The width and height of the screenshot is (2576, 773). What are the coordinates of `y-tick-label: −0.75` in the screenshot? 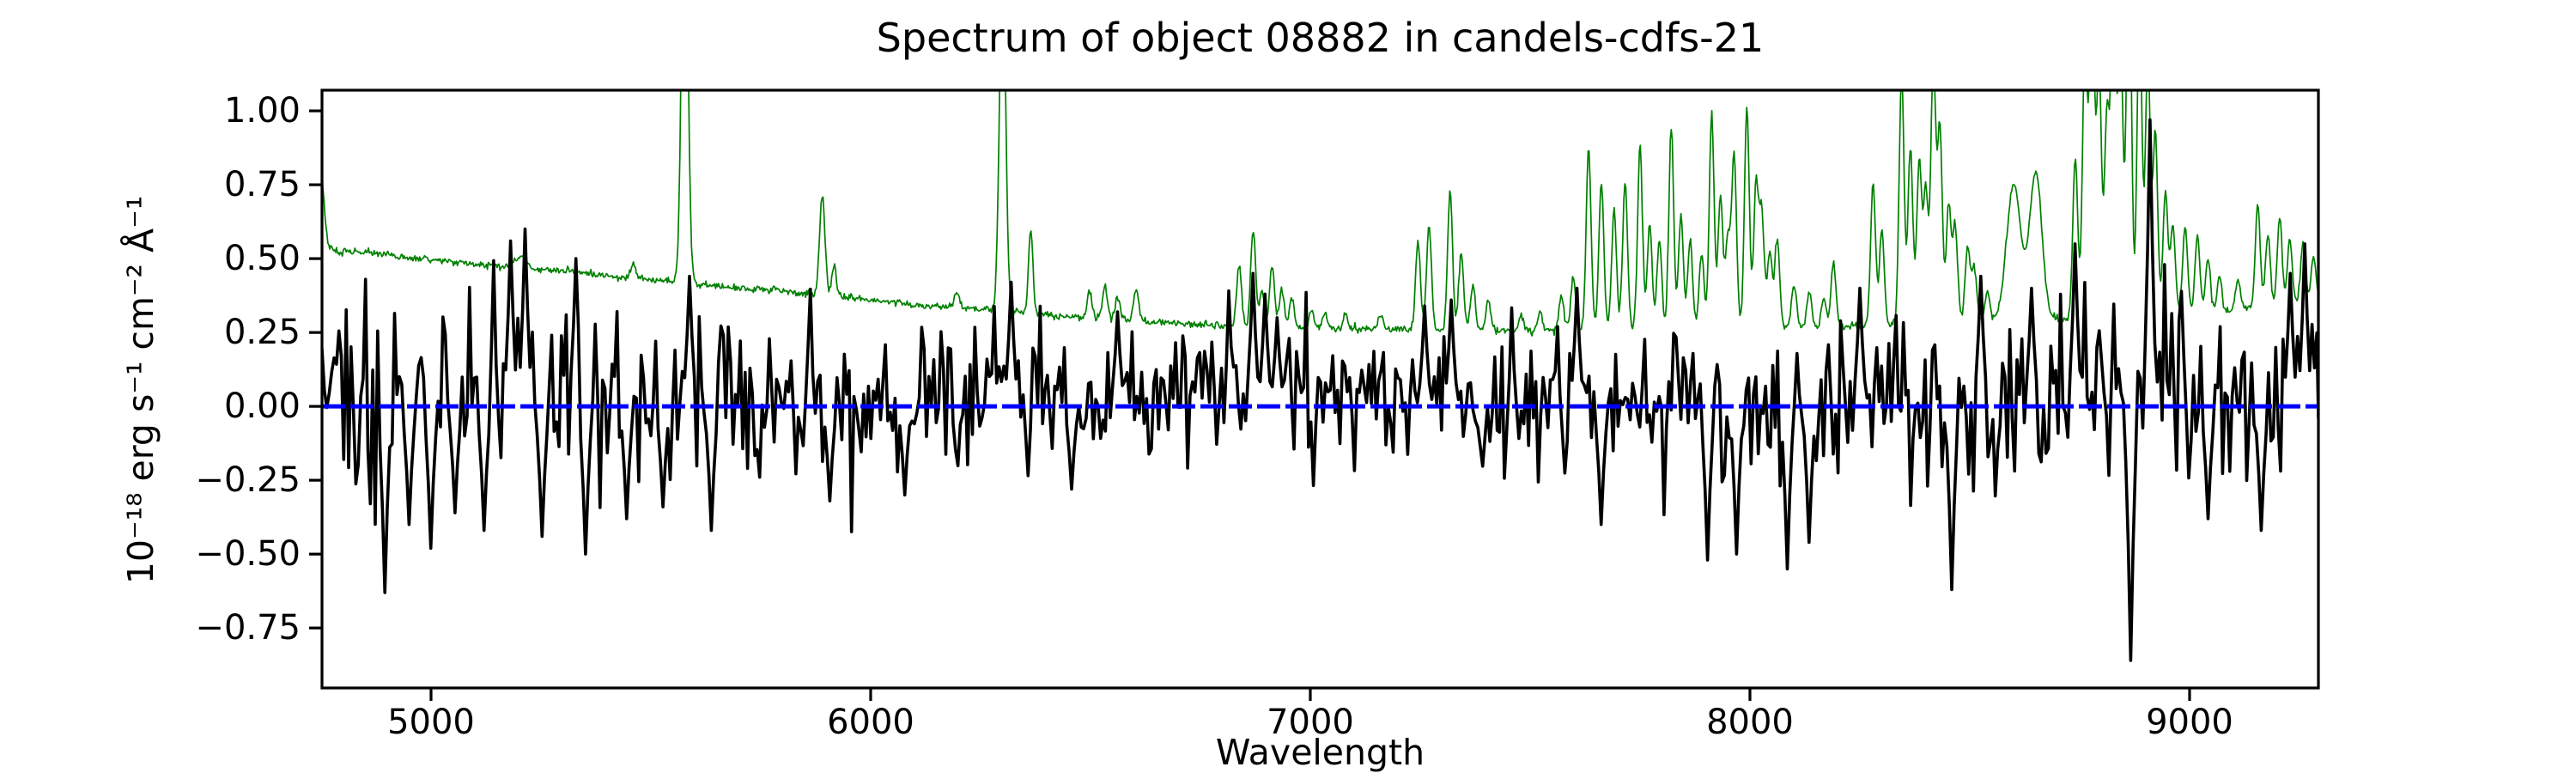 It's located at (248, 628).